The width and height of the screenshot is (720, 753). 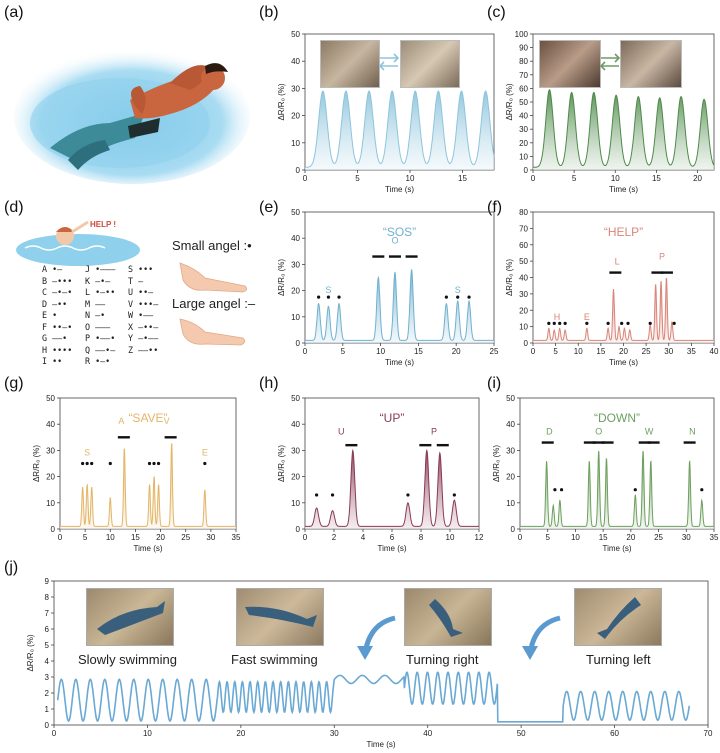 I want to click on letter-annotation: A, so click(x=121, y=421).